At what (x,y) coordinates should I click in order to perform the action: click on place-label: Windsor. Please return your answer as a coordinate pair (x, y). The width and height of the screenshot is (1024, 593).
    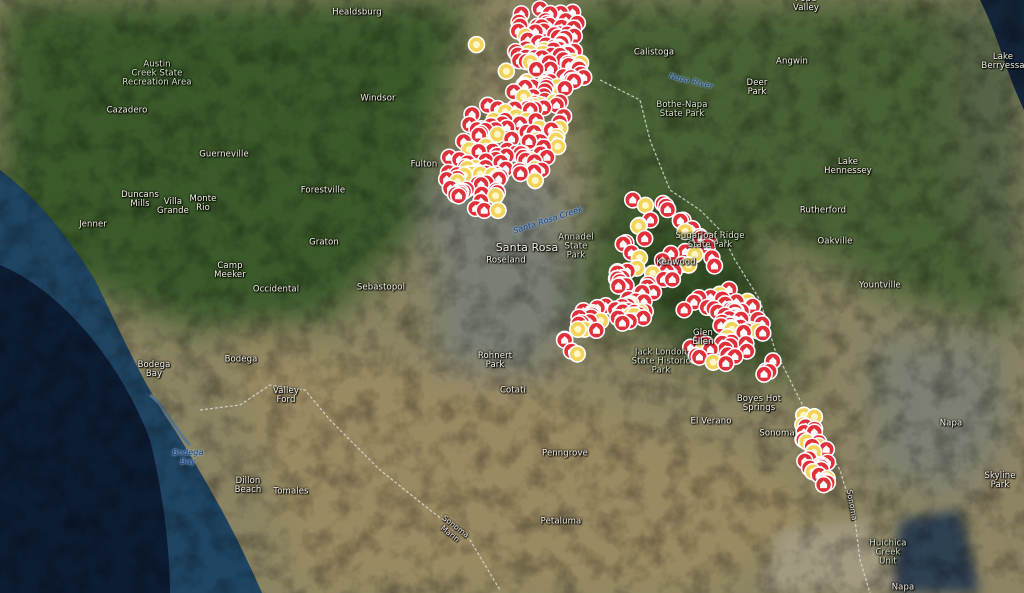
    Looking at the image, I should click on (378, 98).